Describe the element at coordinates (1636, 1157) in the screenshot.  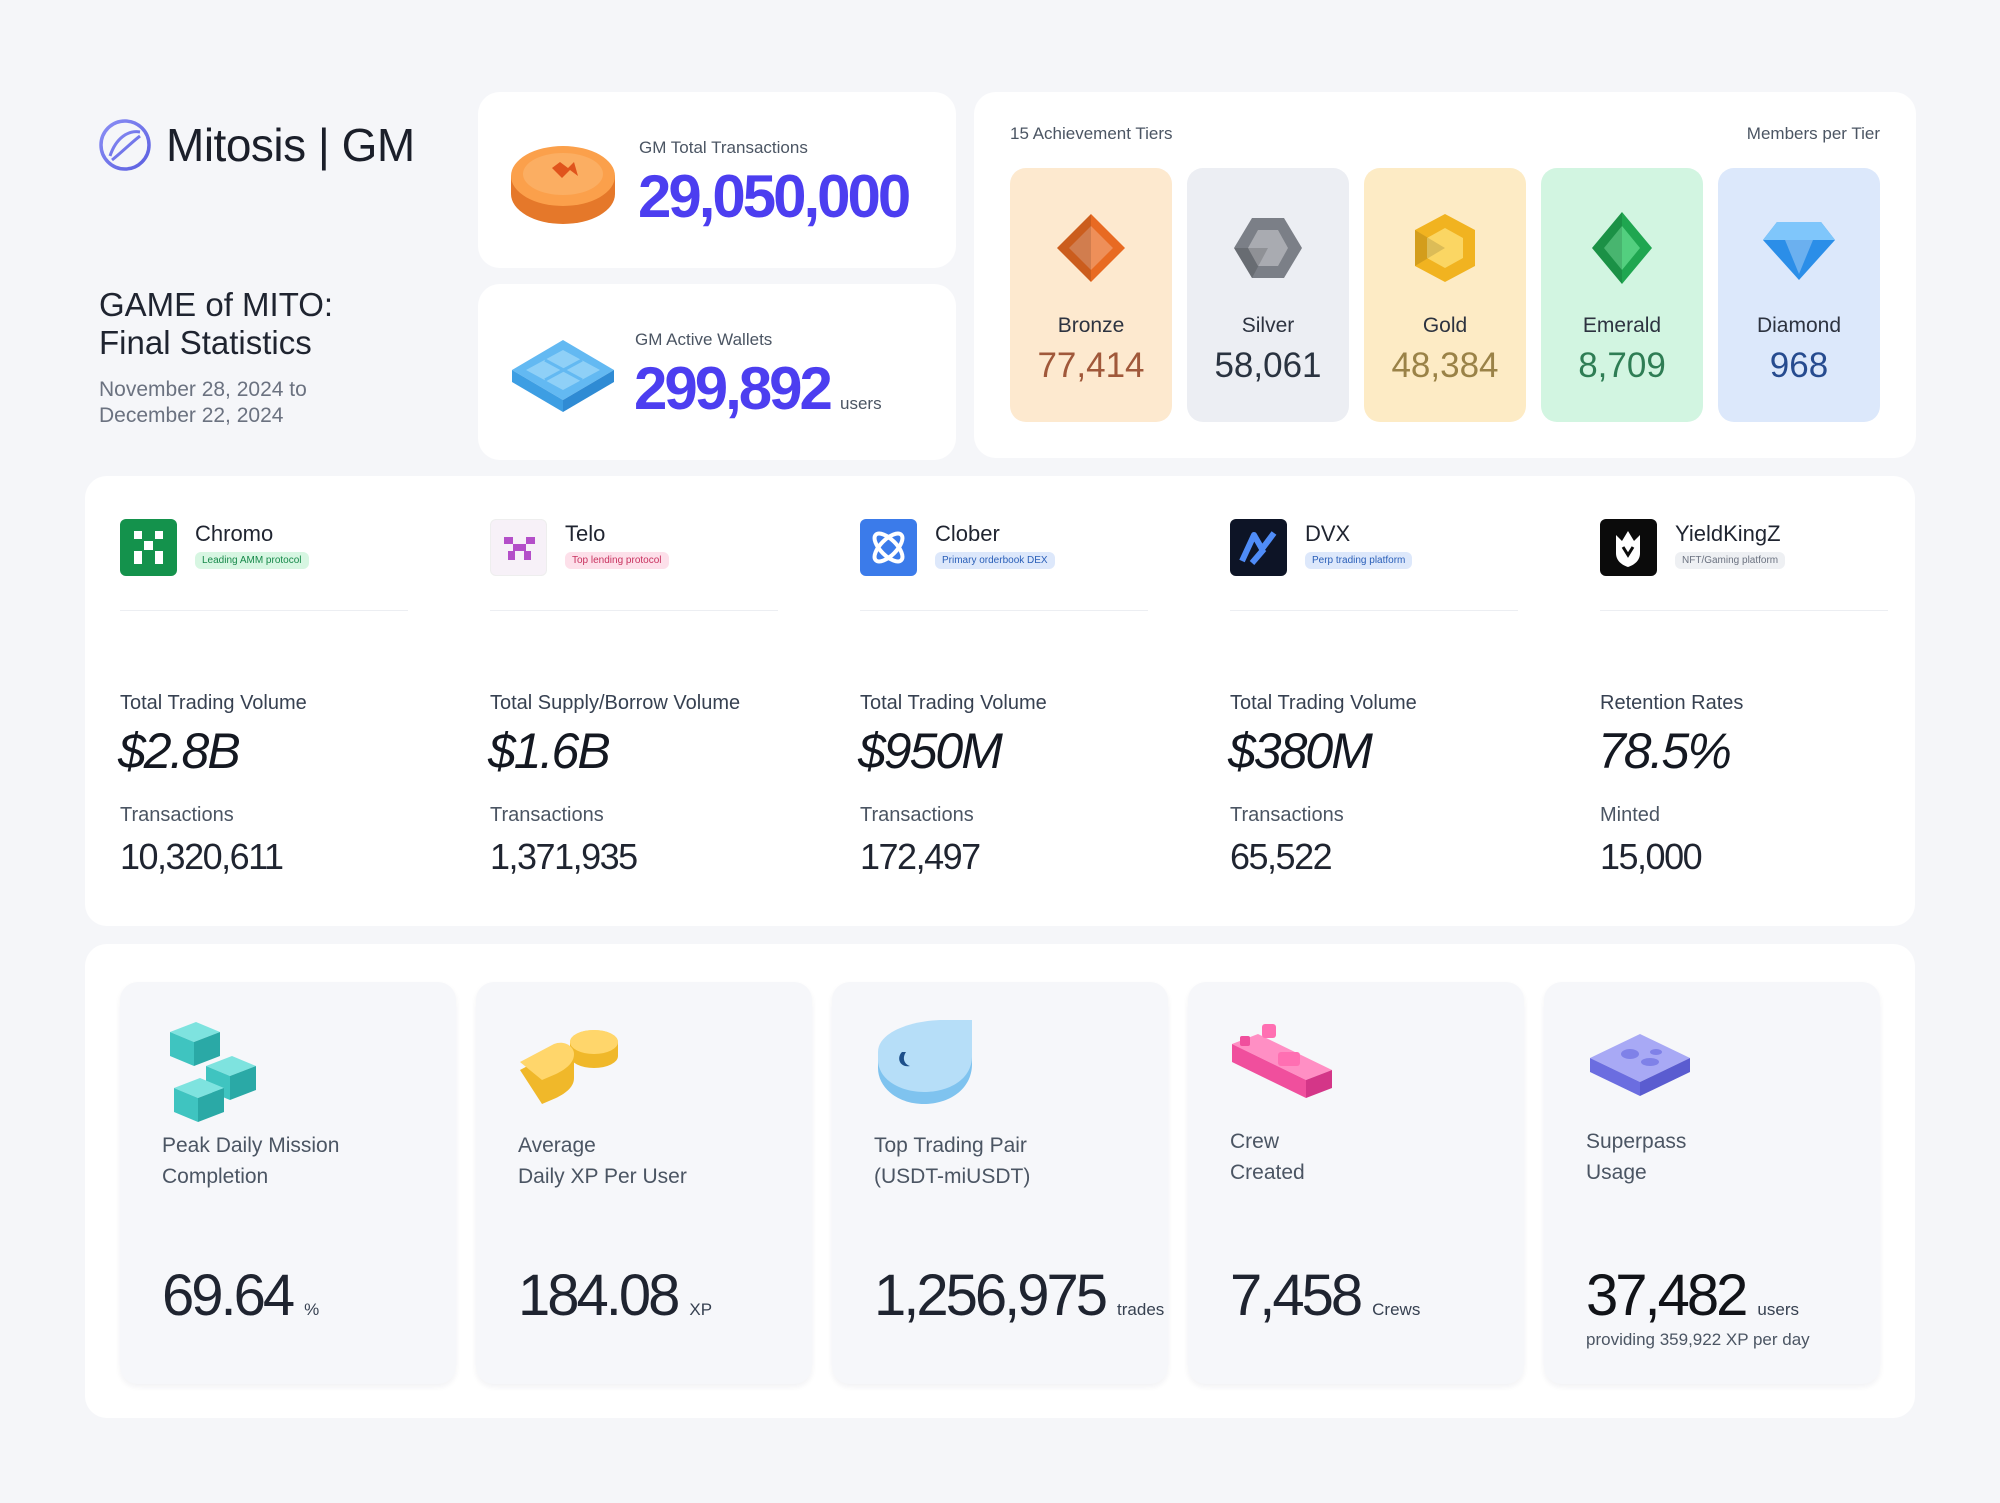
I see `stat-label: Superpass Usage` at that location.